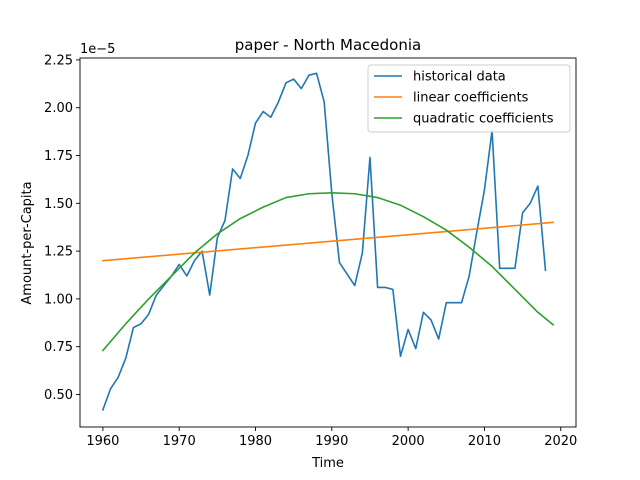 The width and height of the screenshot is (640, 480). Describe the element at coordinates (58, 347) in the screenshot. I see `y-tick-label: 0.75` at that location.